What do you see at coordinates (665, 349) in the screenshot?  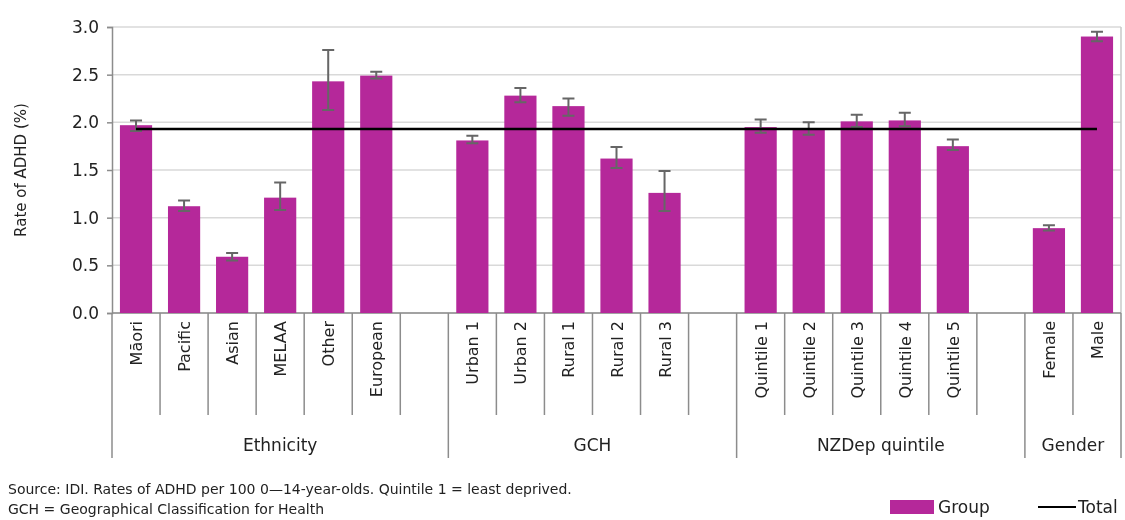 I see `x-tick-label: Rural 3` at bounding box center [665, 349].